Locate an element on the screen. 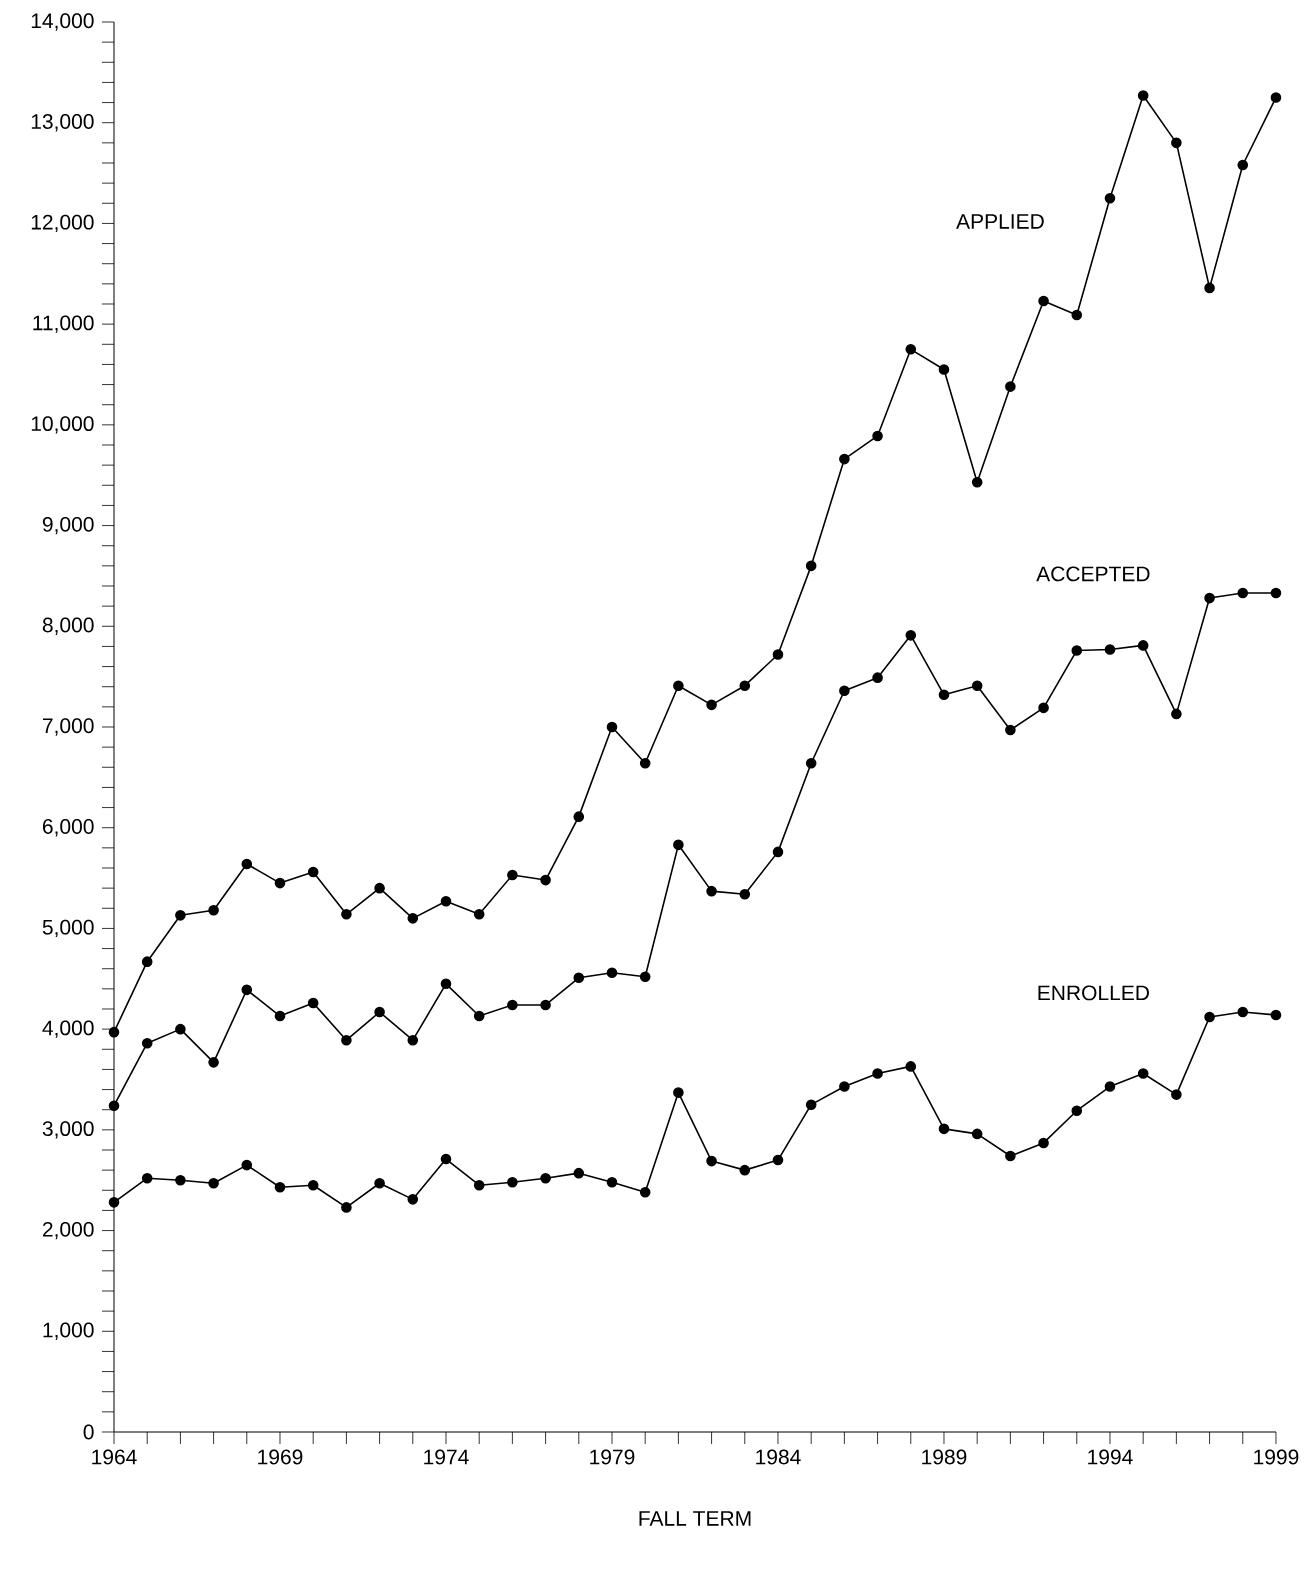 The image size is (1306, 1583). x-tick-label: 1964 is located at coordinates (114, 1457).